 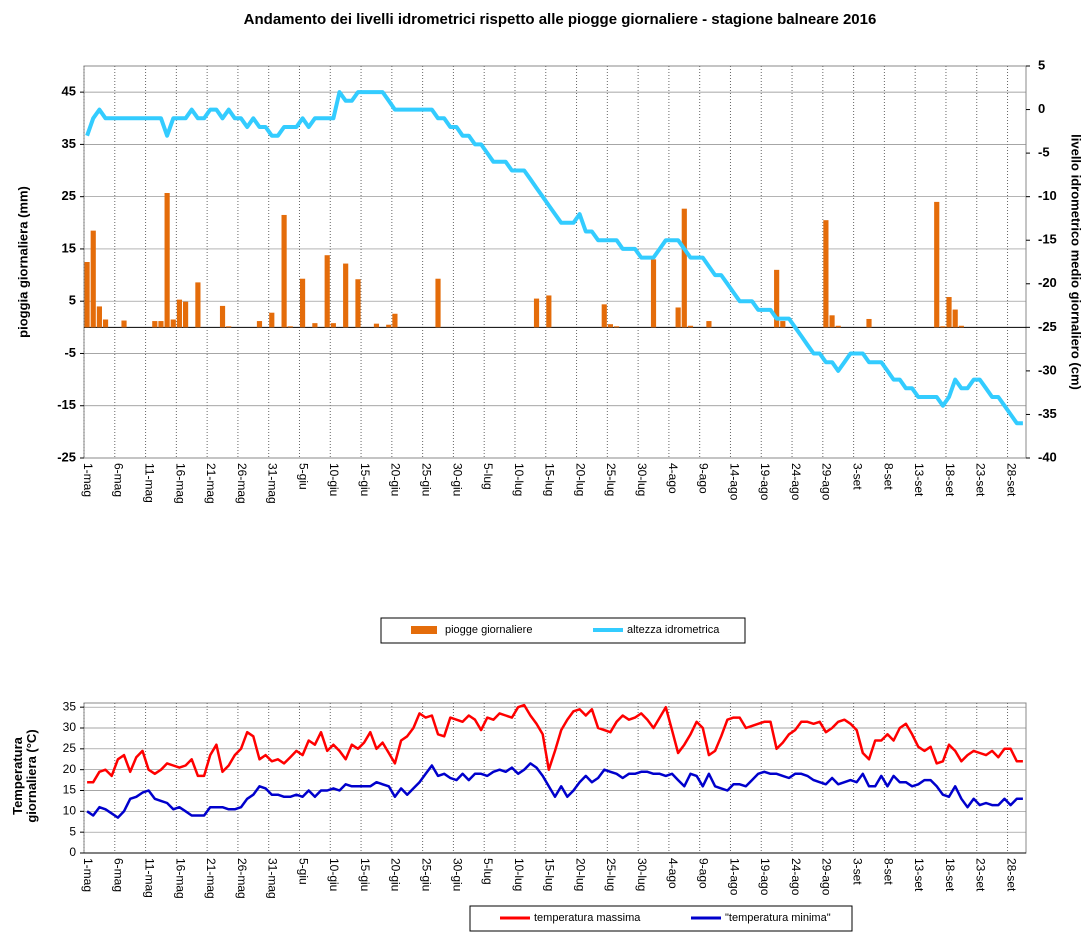 I want to click on x-tick-label: 4-ago, so click(x=673, y=478).